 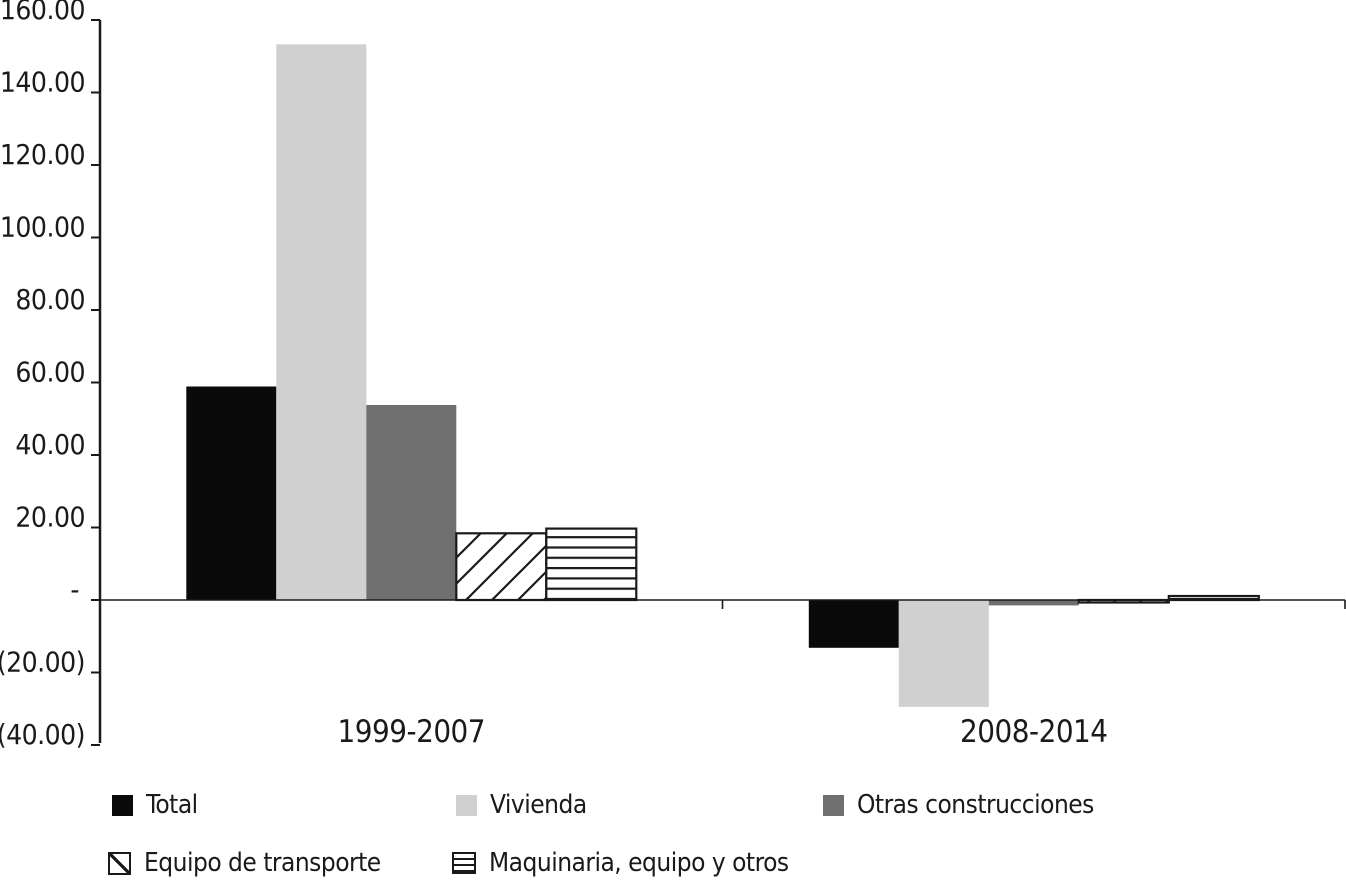 What do you see at coordinates (321, 322) in the screenshot?
I see `bar-vivienda-1999-2007` at bounding box center [321, 322].